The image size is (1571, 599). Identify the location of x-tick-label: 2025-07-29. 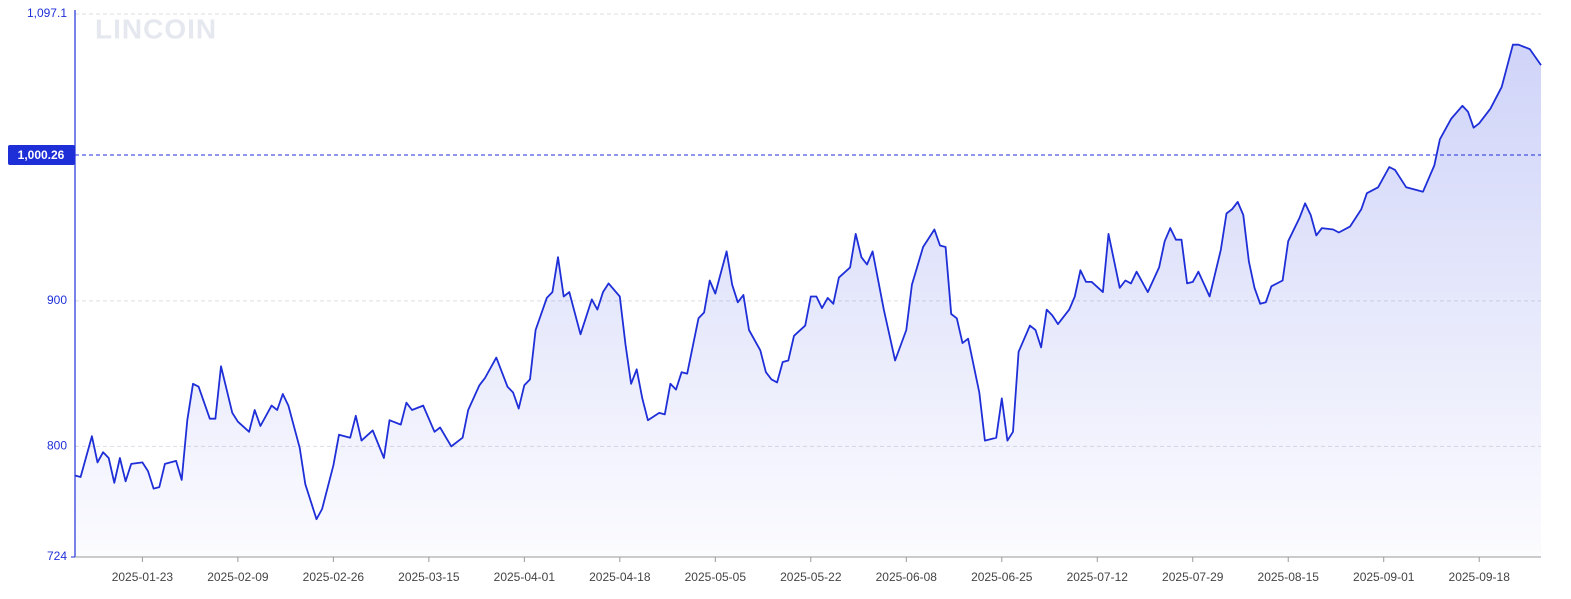
(1193, 577).